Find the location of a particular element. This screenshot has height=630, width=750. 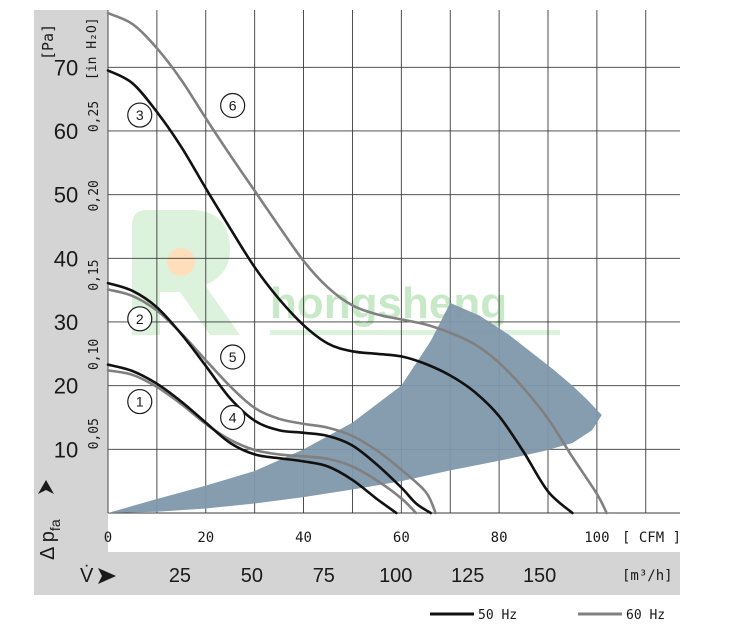

curve-label-text: 1 is located at coordinates (140, 402).